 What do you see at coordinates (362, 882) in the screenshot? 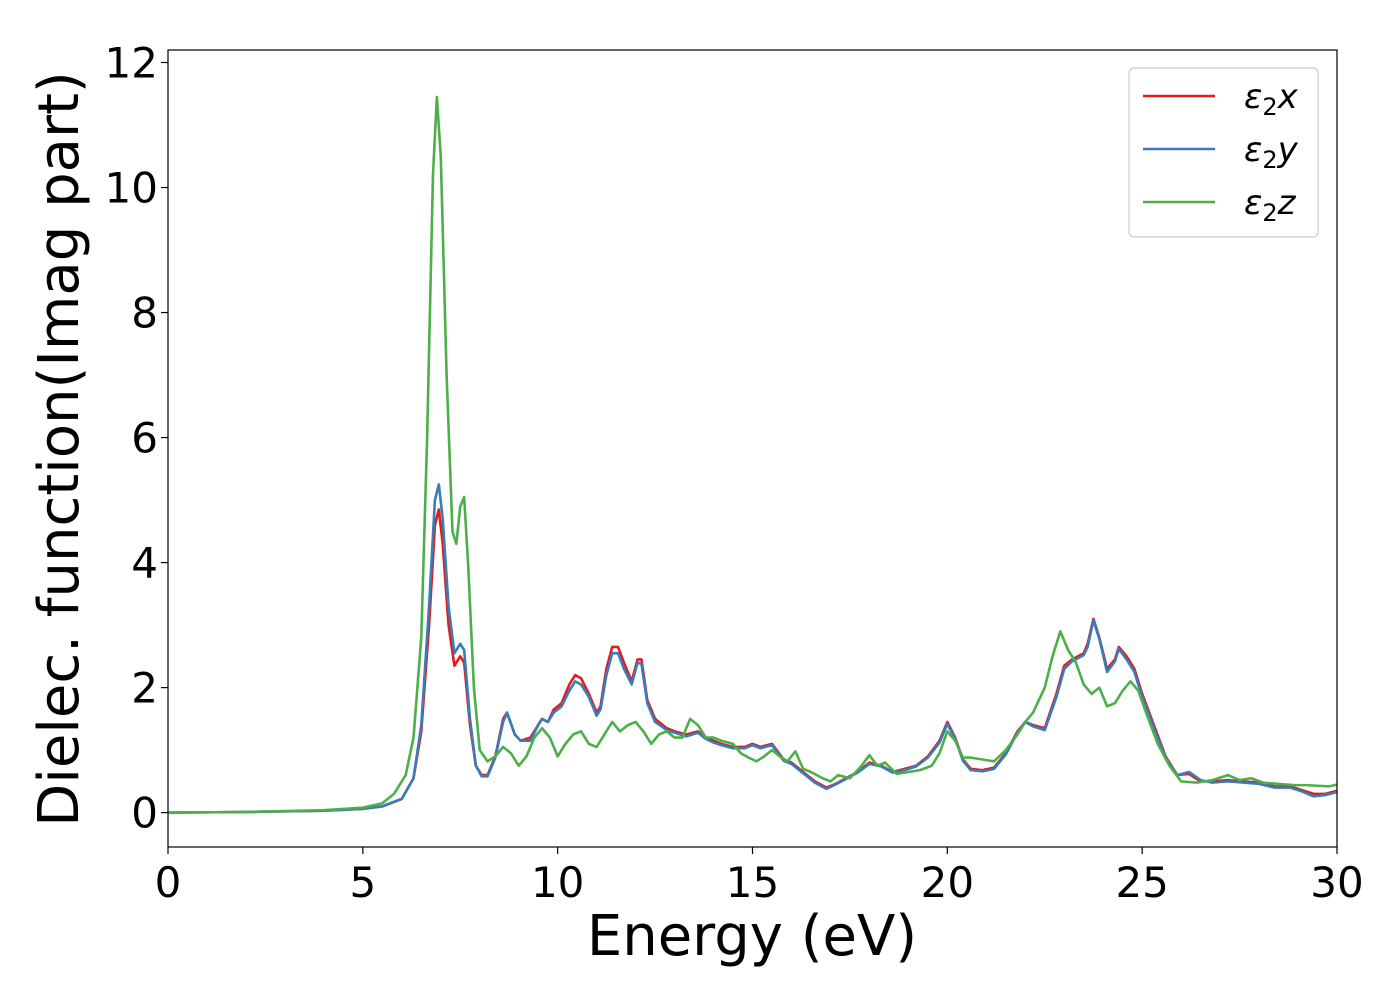
I see `x-tick-label: 5` at bounding box center [362, 882].